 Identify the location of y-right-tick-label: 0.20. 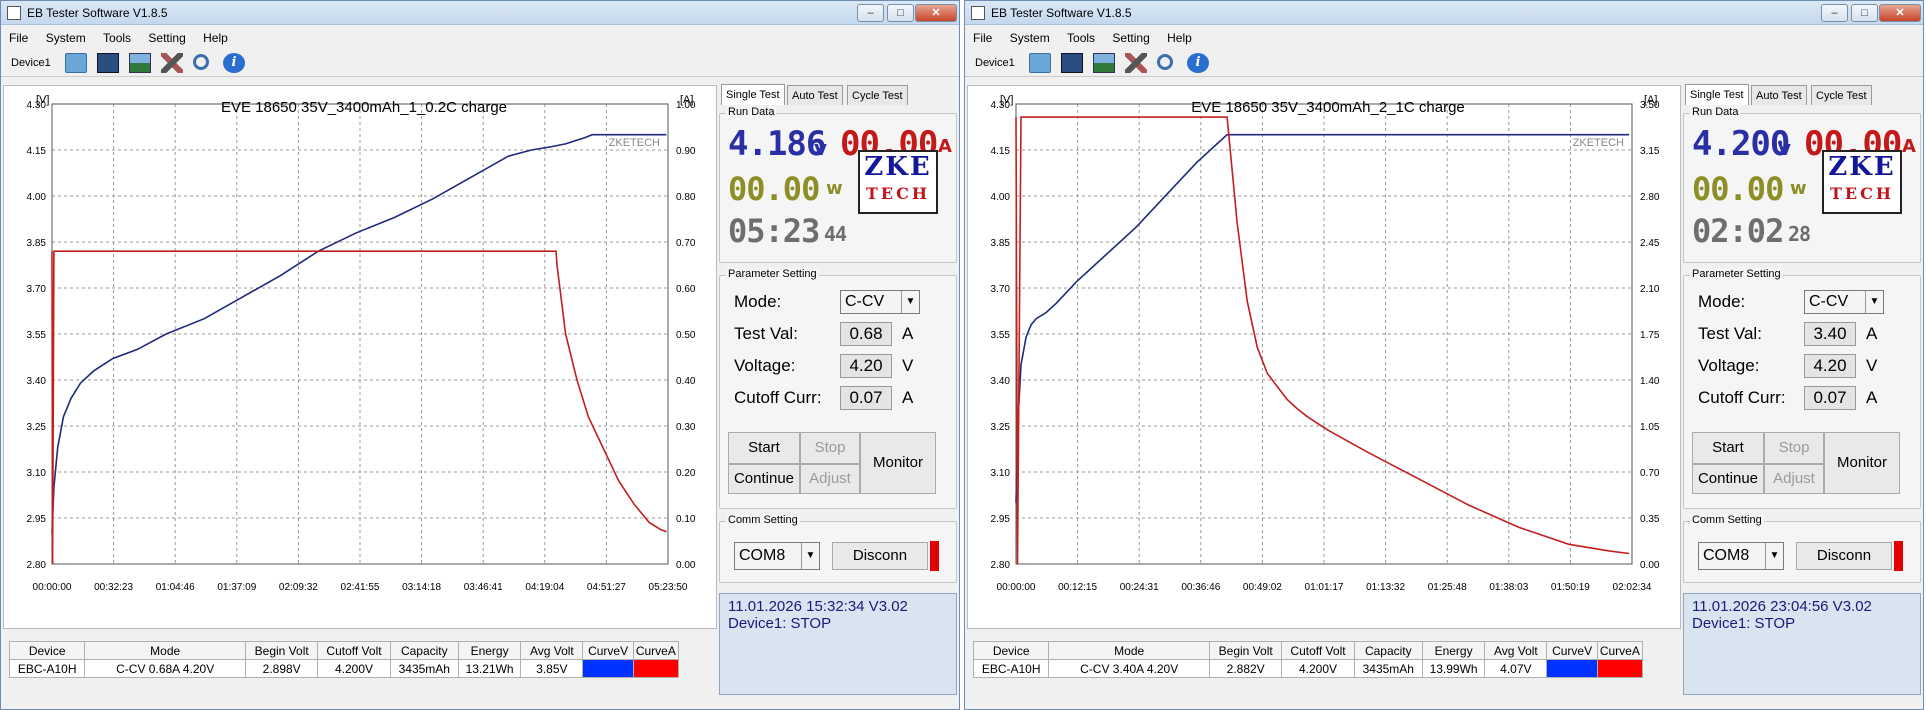
(686, 473).